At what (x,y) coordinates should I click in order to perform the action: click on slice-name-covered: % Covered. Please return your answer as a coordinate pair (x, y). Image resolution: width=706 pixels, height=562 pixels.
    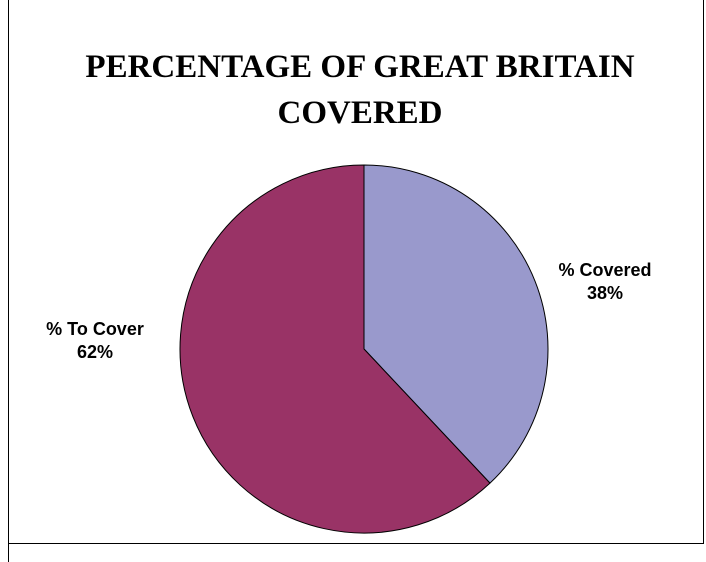
    Looking at the image, I should click on (605, 270).